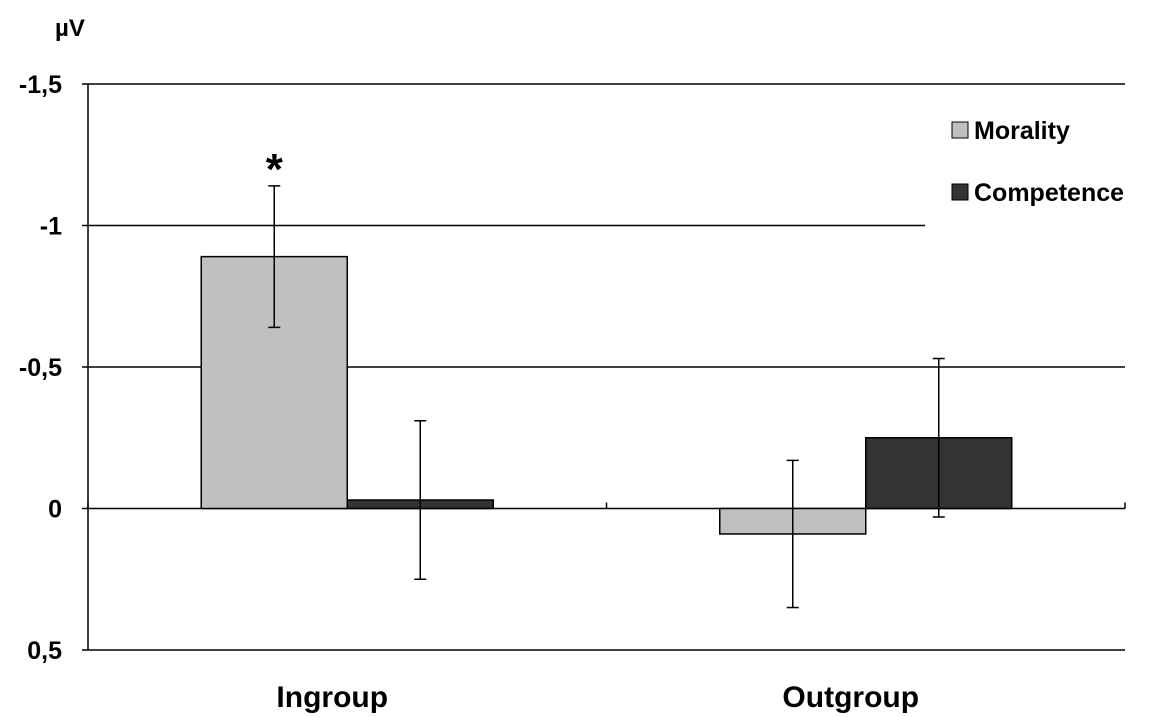  I want to click on legend-label: Morality, so click(1022, 131).